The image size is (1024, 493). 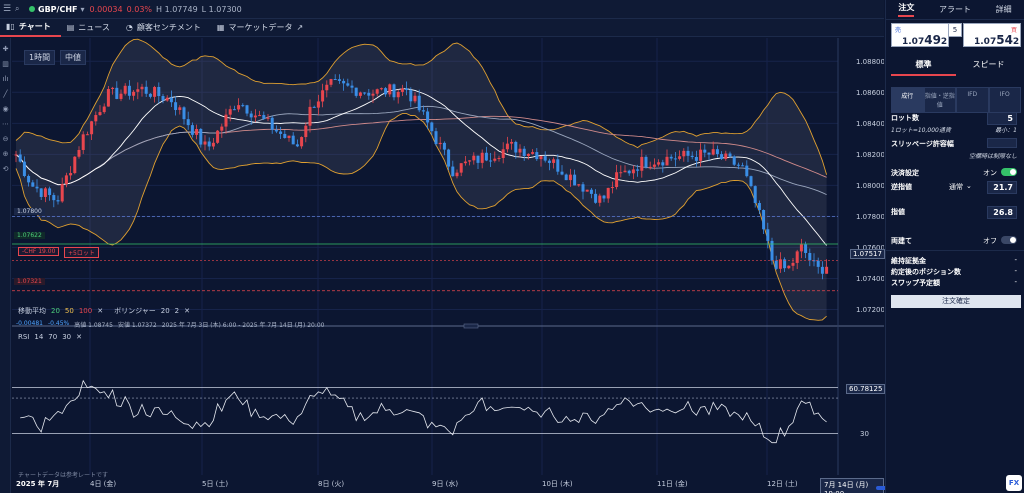 I want to click on tab-order: 注文, so click(x=906, y=9).